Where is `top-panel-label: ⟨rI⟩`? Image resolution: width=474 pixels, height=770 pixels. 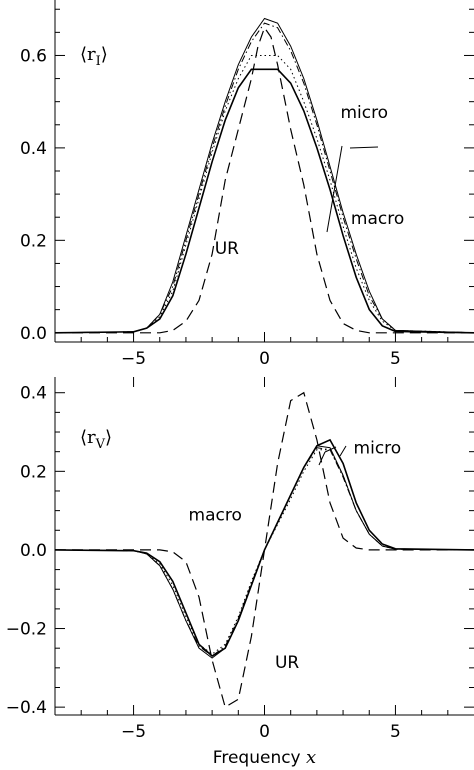
top-panel-label: ⟨rI⟩ is located at coordinates (94, 56).